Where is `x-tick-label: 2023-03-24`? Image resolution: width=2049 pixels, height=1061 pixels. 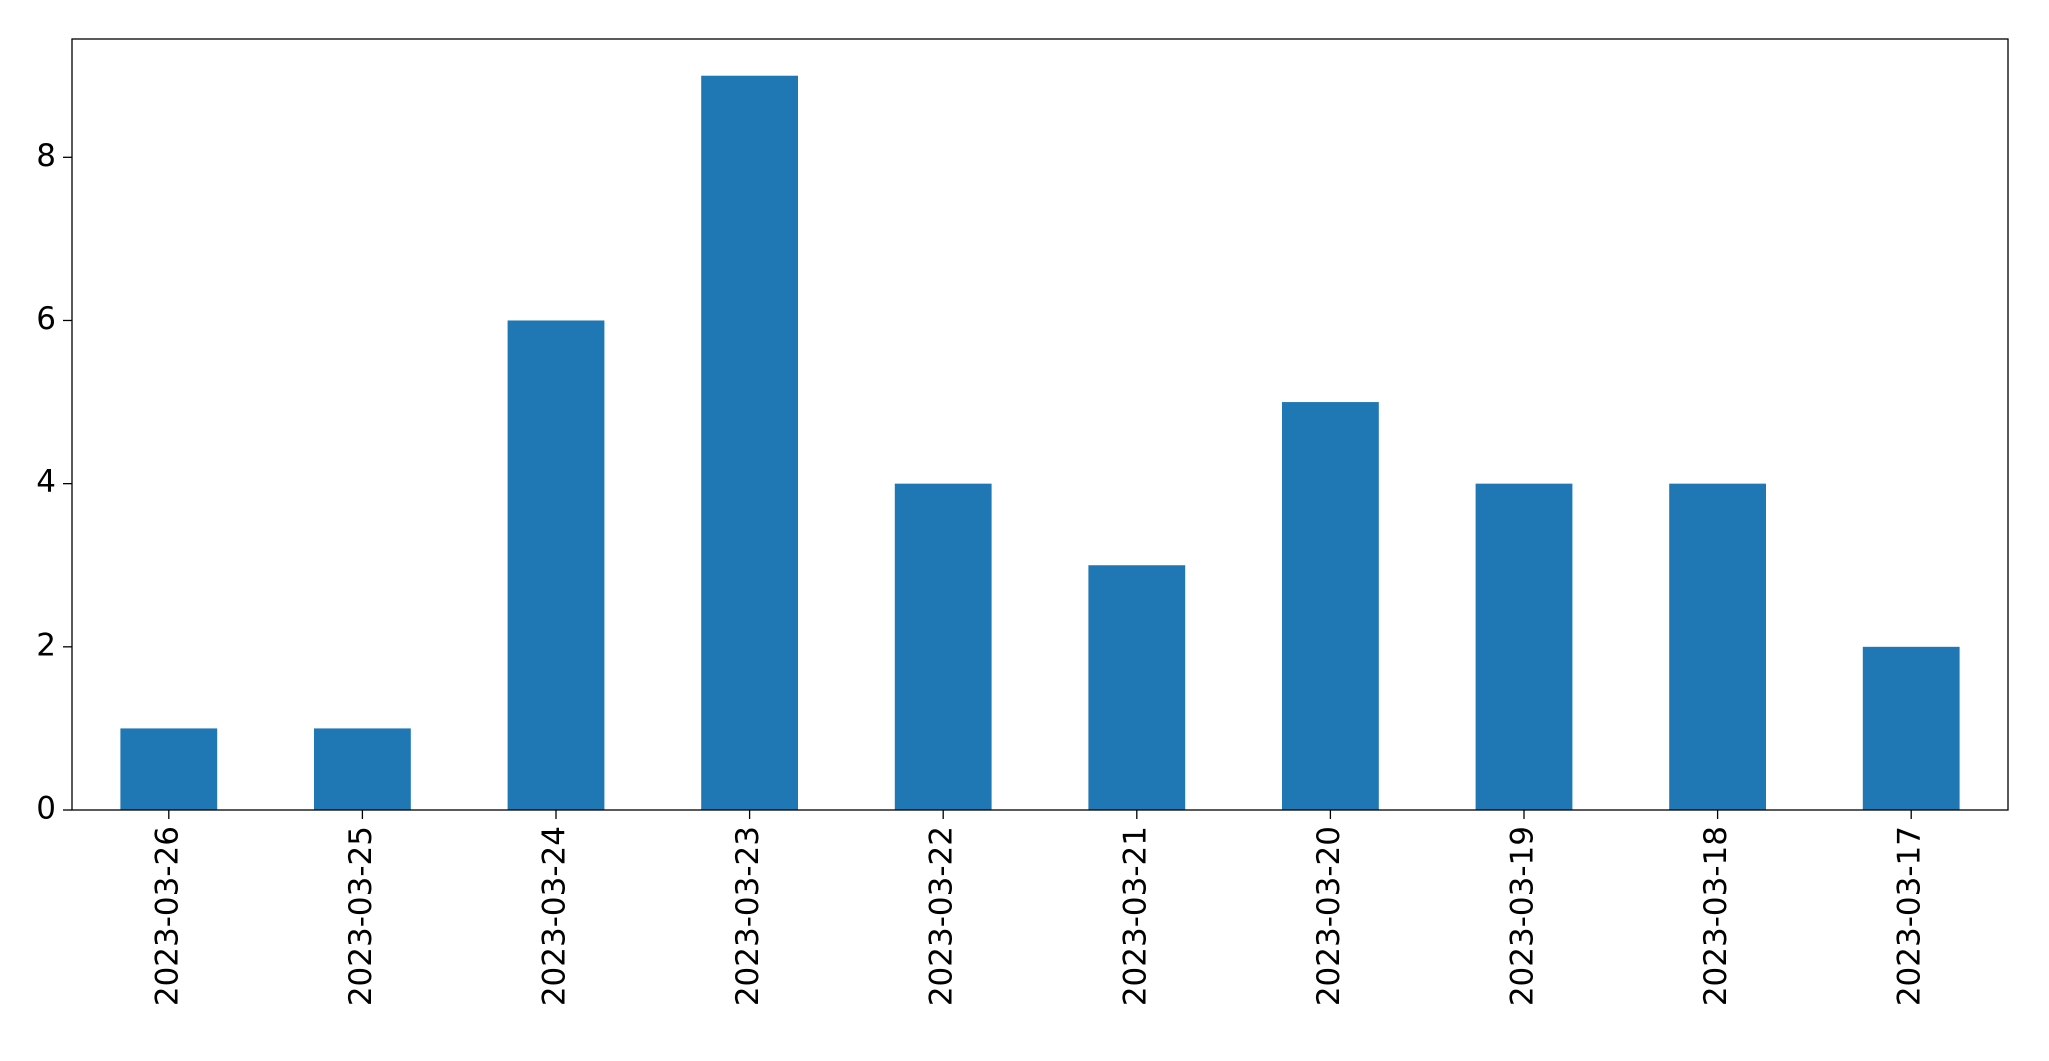 x-tick-label: 2023-03-24 is located at coordinates (555, 916).